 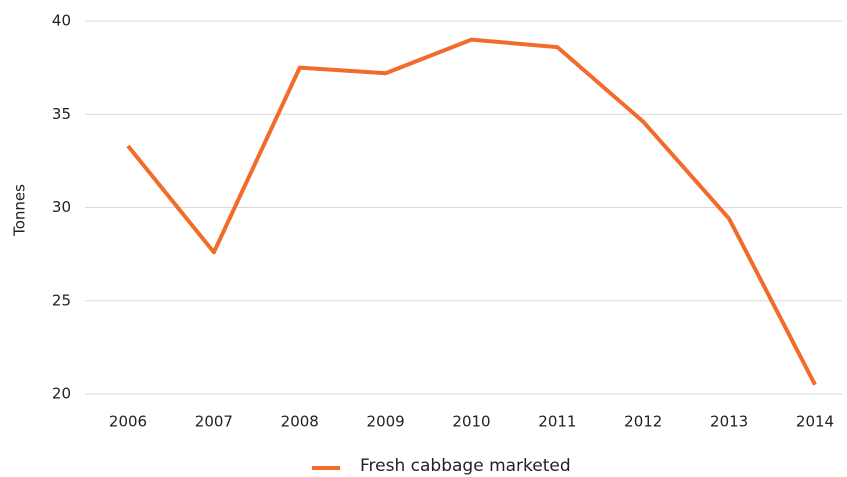 What do you see at coordinates (61, 114) in the screenshot?
I see `y-tick-label: 35` at bounding box center [61, 114].